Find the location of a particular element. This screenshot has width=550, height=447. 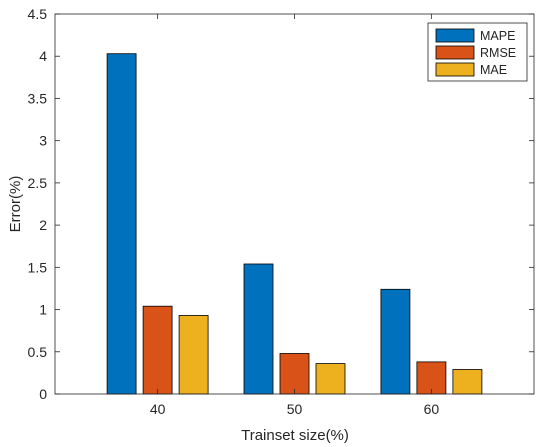

y-tick-label: 0.5 is located at coordinates (38, 352).